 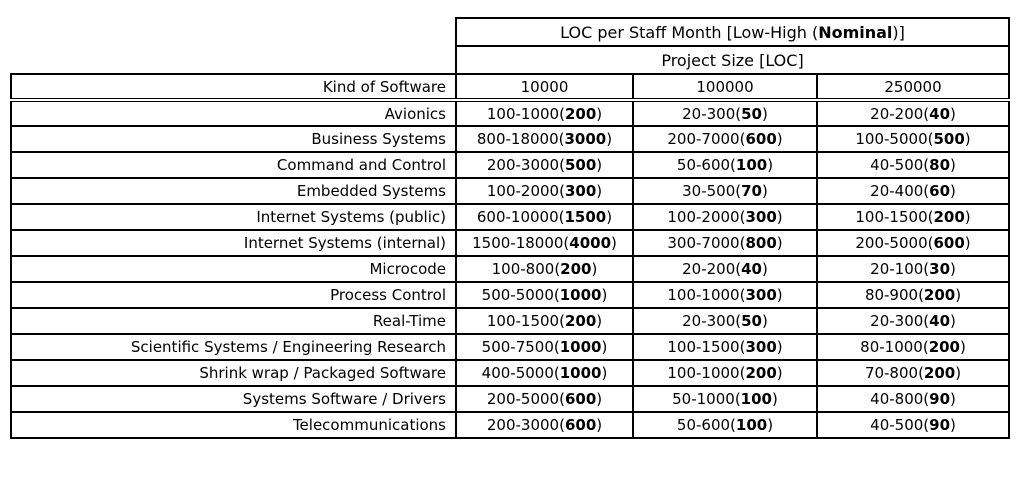 I want to click on loc-range-cell: 20-400(60), so click(x=913, y=191).